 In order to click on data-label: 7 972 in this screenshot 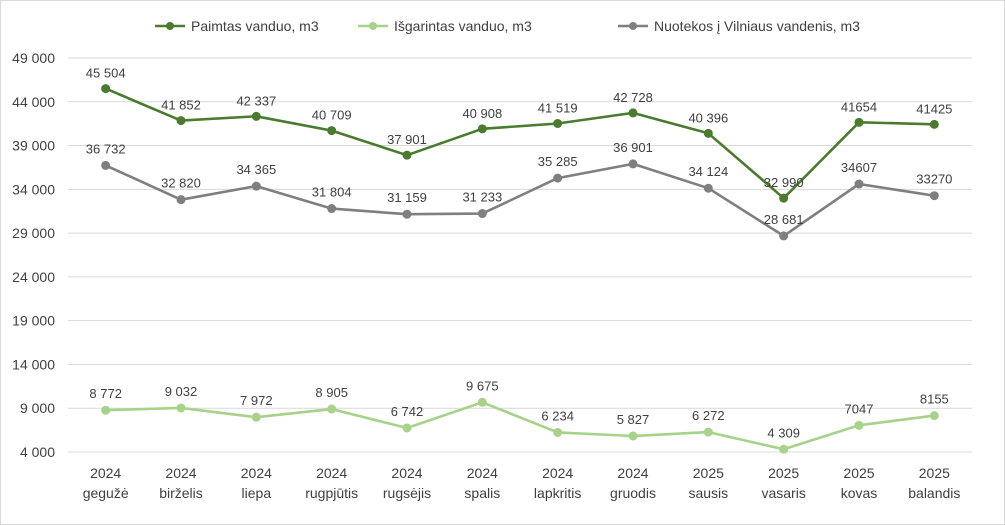, I will do `click(256, 400)`.